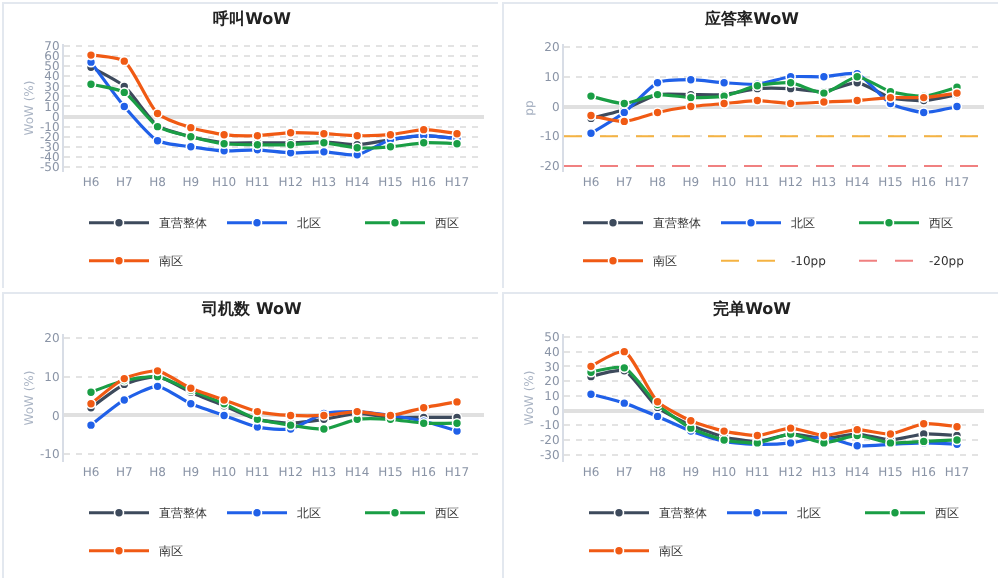  I want to click on chart-title: 呼叫WoW, so click(252, 18).